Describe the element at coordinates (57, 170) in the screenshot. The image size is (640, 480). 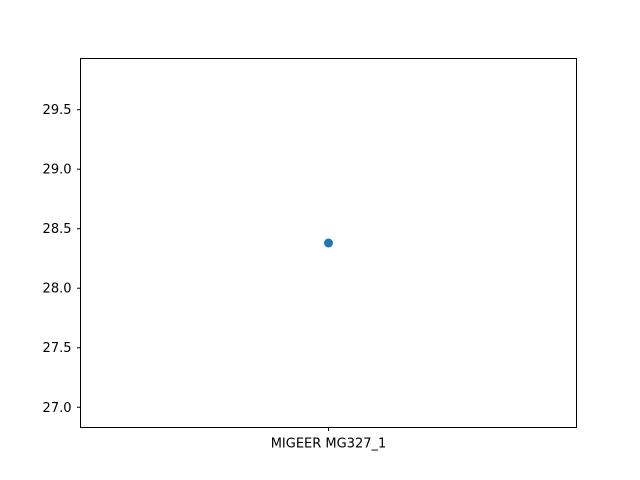
I see `y-tick-label: 29.0` at that location.